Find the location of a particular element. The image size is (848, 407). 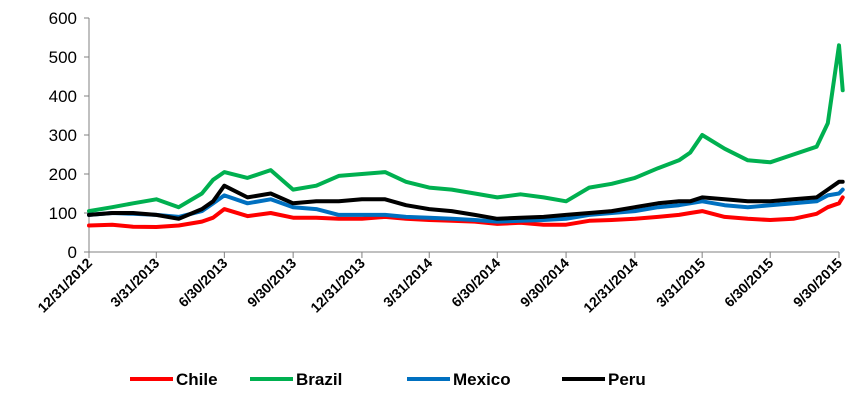

x-tick-label: 6/30/2013 is located at coordinates (203, 283).